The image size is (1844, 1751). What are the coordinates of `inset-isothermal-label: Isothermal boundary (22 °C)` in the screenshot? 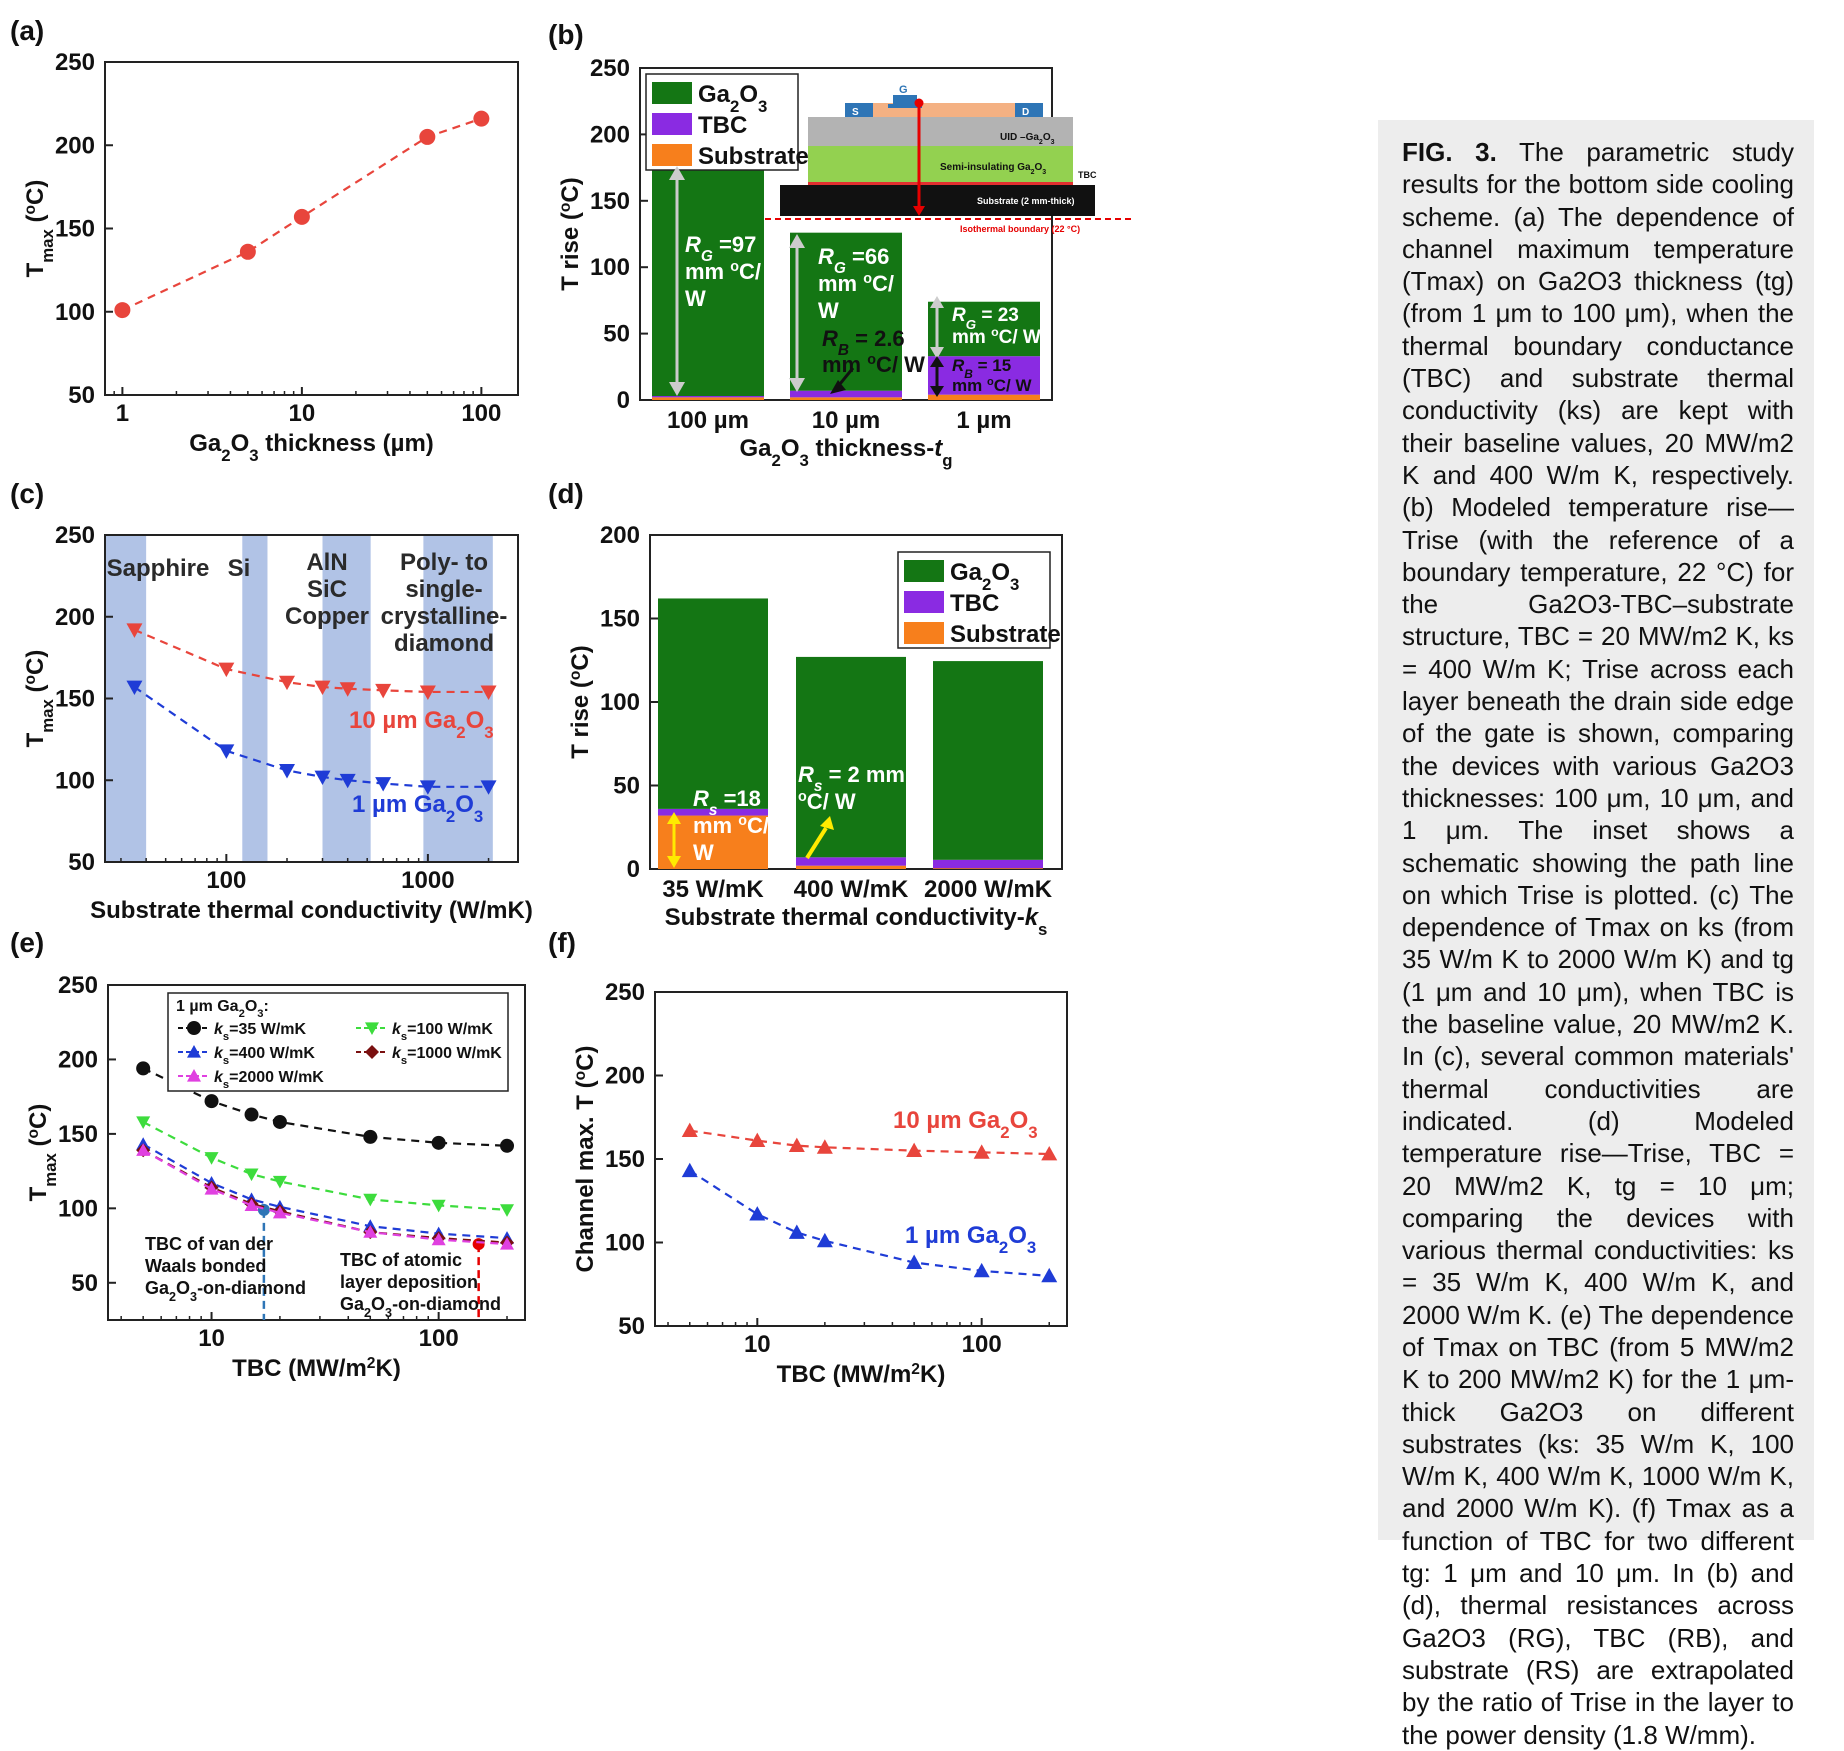 It's located at (1020, 229).